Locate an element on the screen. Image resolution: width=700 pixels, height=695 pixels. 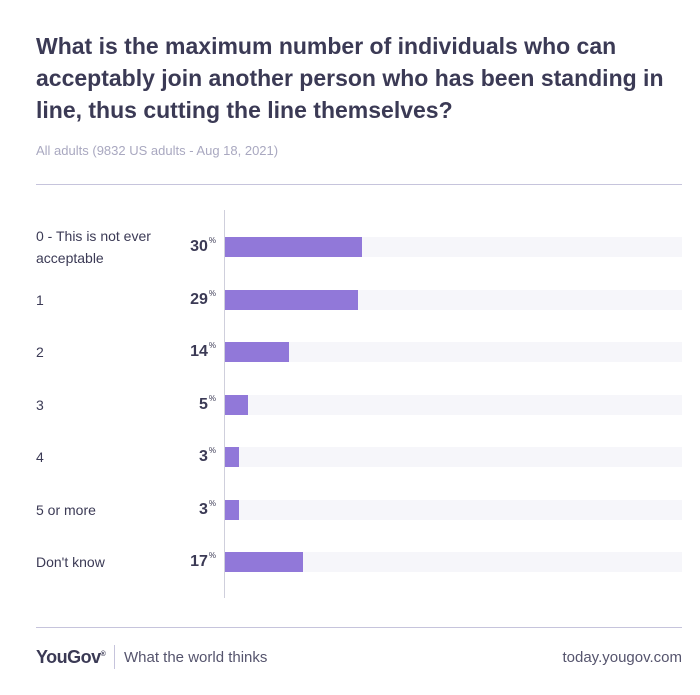
brand-name: YouGov is located at coordinates (68, 657).